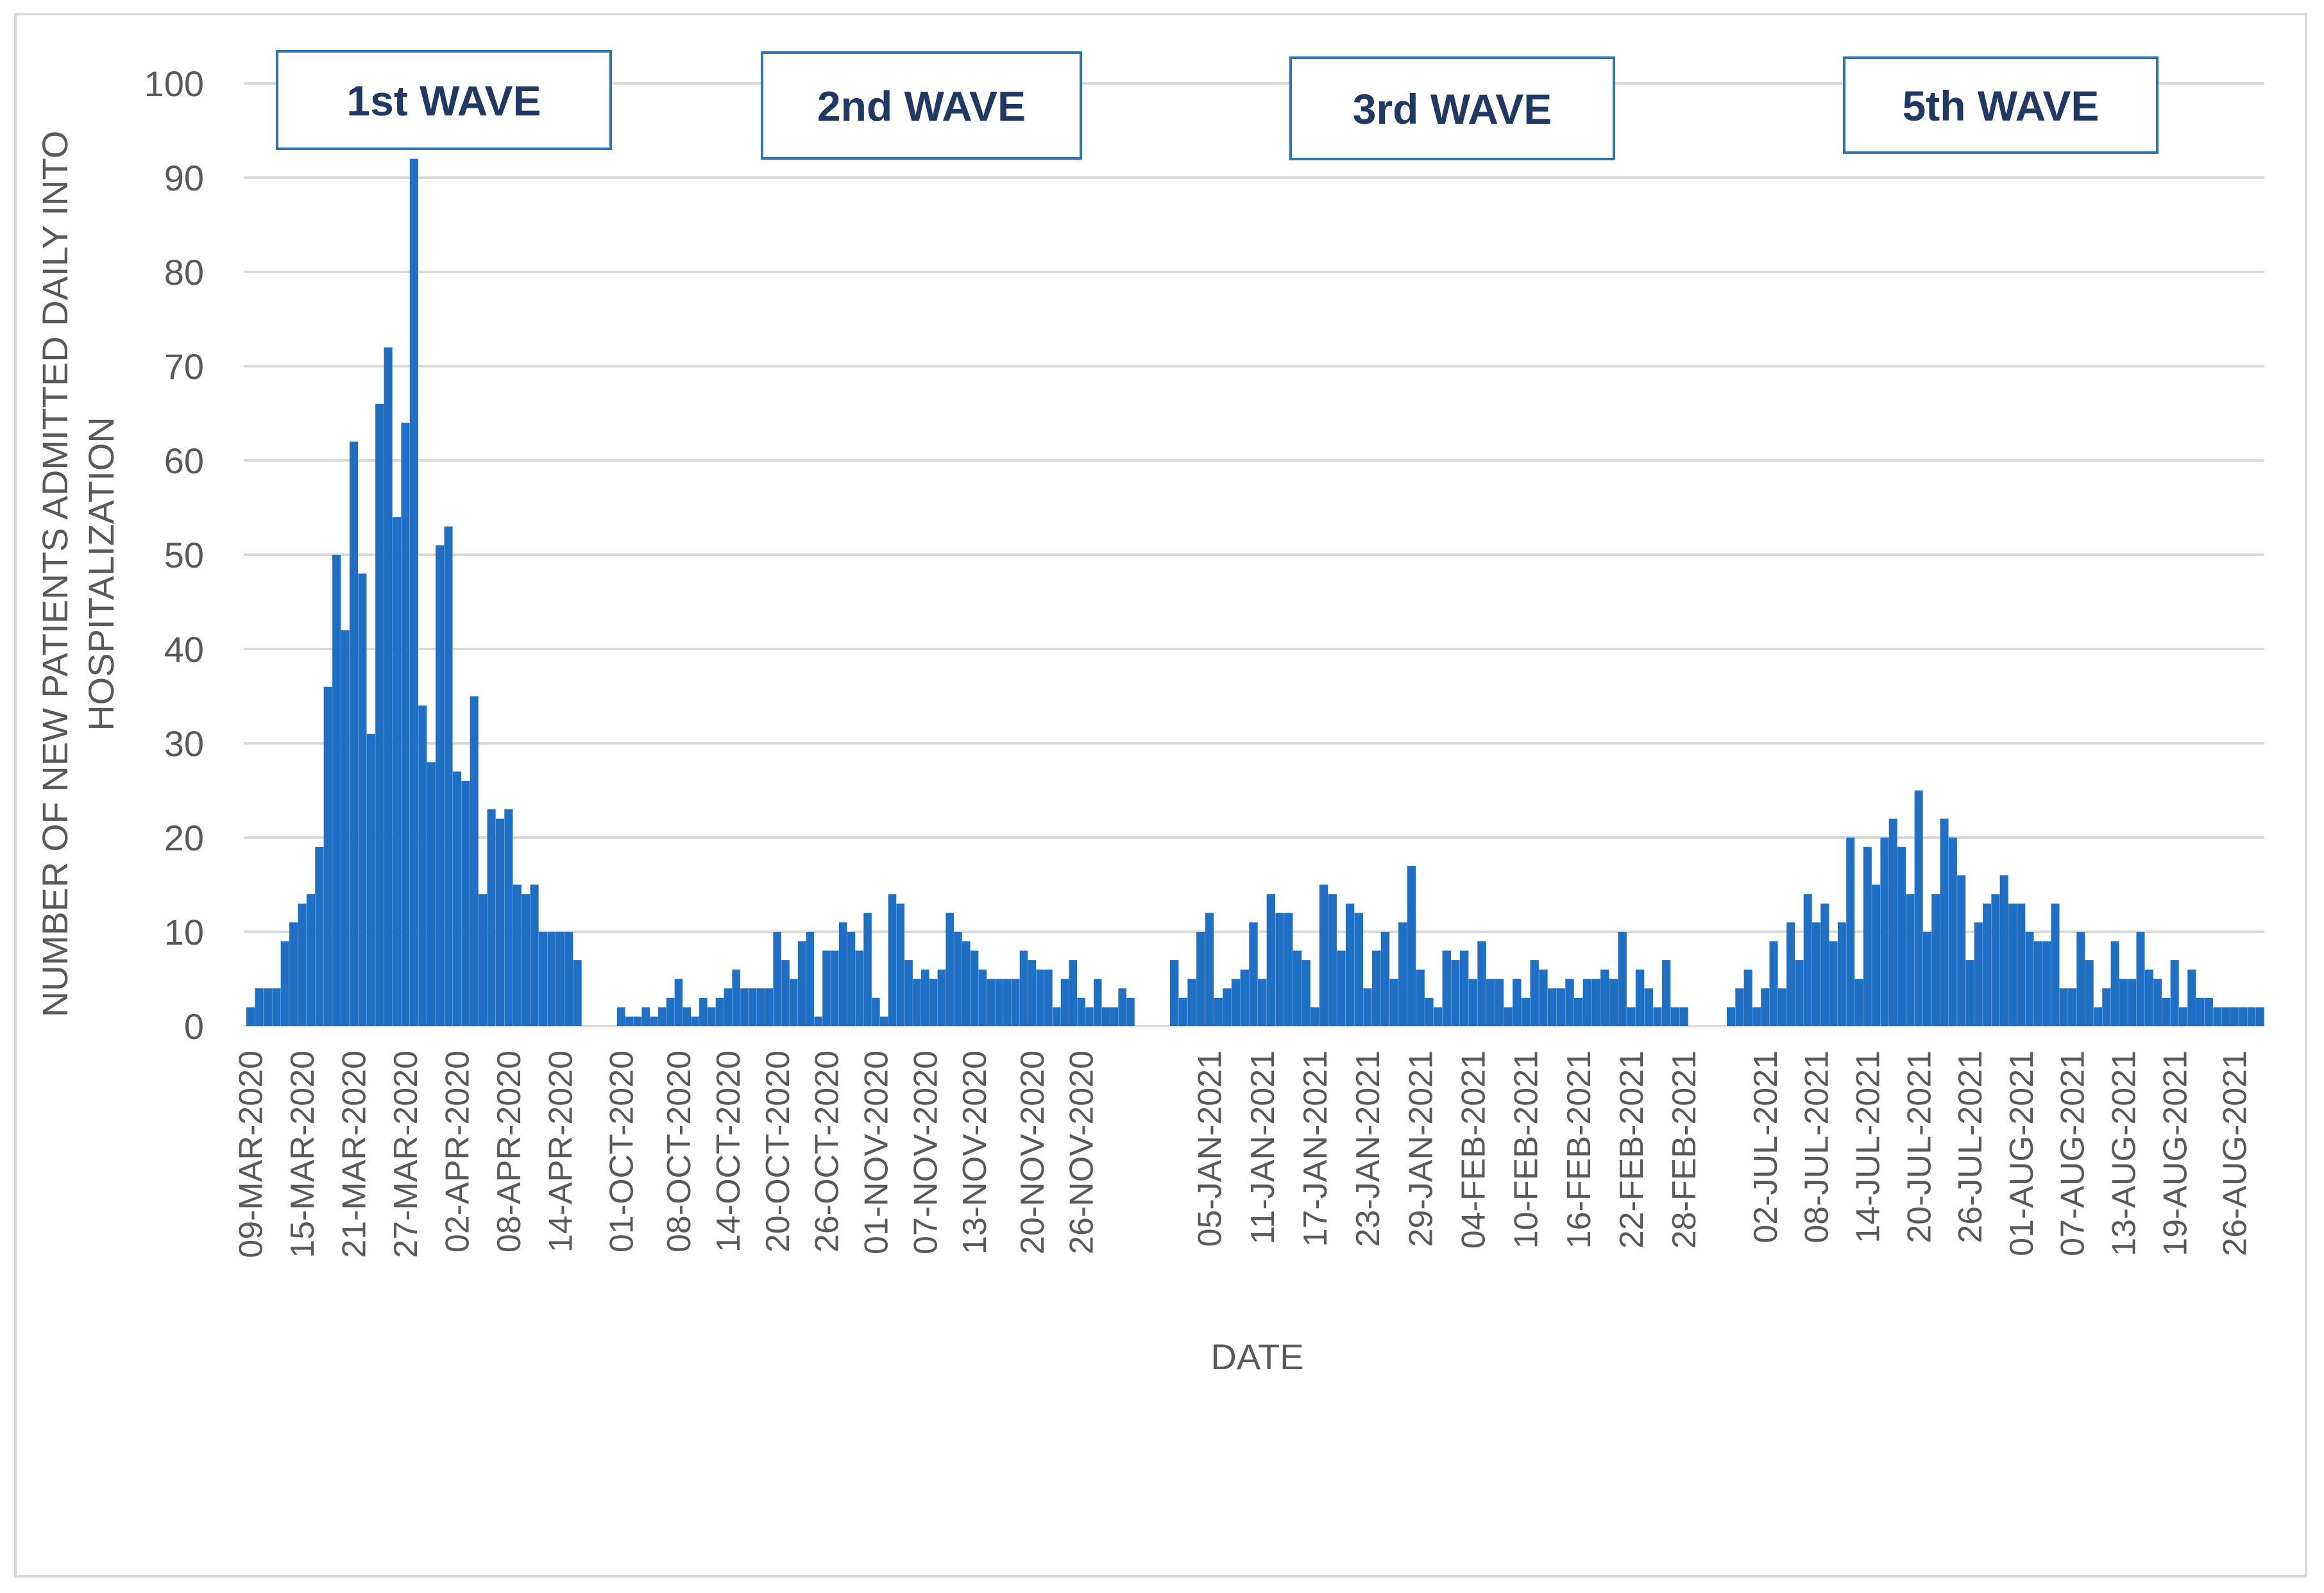 The image size is (2324, 1593). Describe the element at coordinates (1256, 1356) in the screenshot. I see `x-axis-title: DATE` at that location.